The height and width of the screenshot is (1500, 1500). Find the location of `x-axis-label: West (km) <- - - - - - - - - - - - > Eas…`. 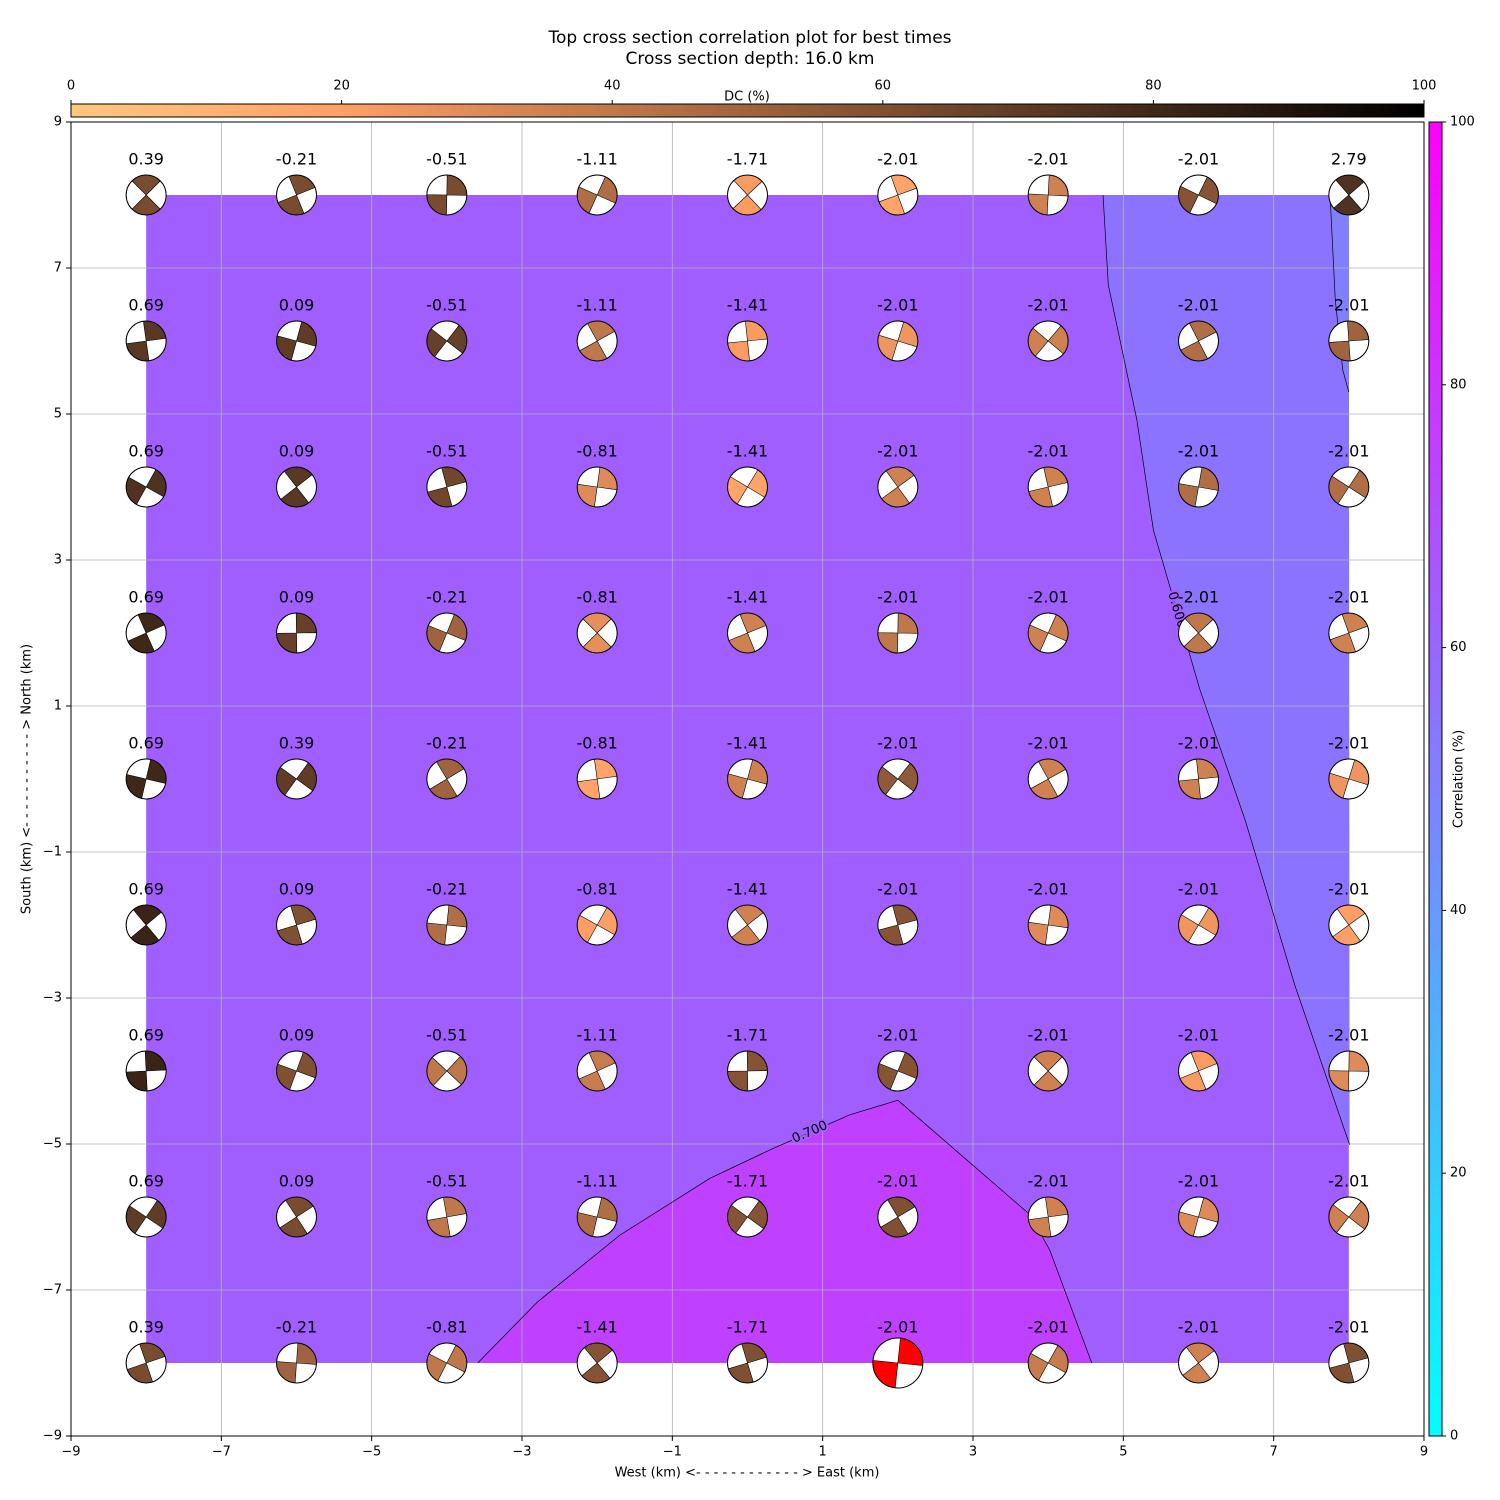

x-axis-label: West (km) <- - - - - - - - - - - - > Eas… is located at coordinates (747, 1473).